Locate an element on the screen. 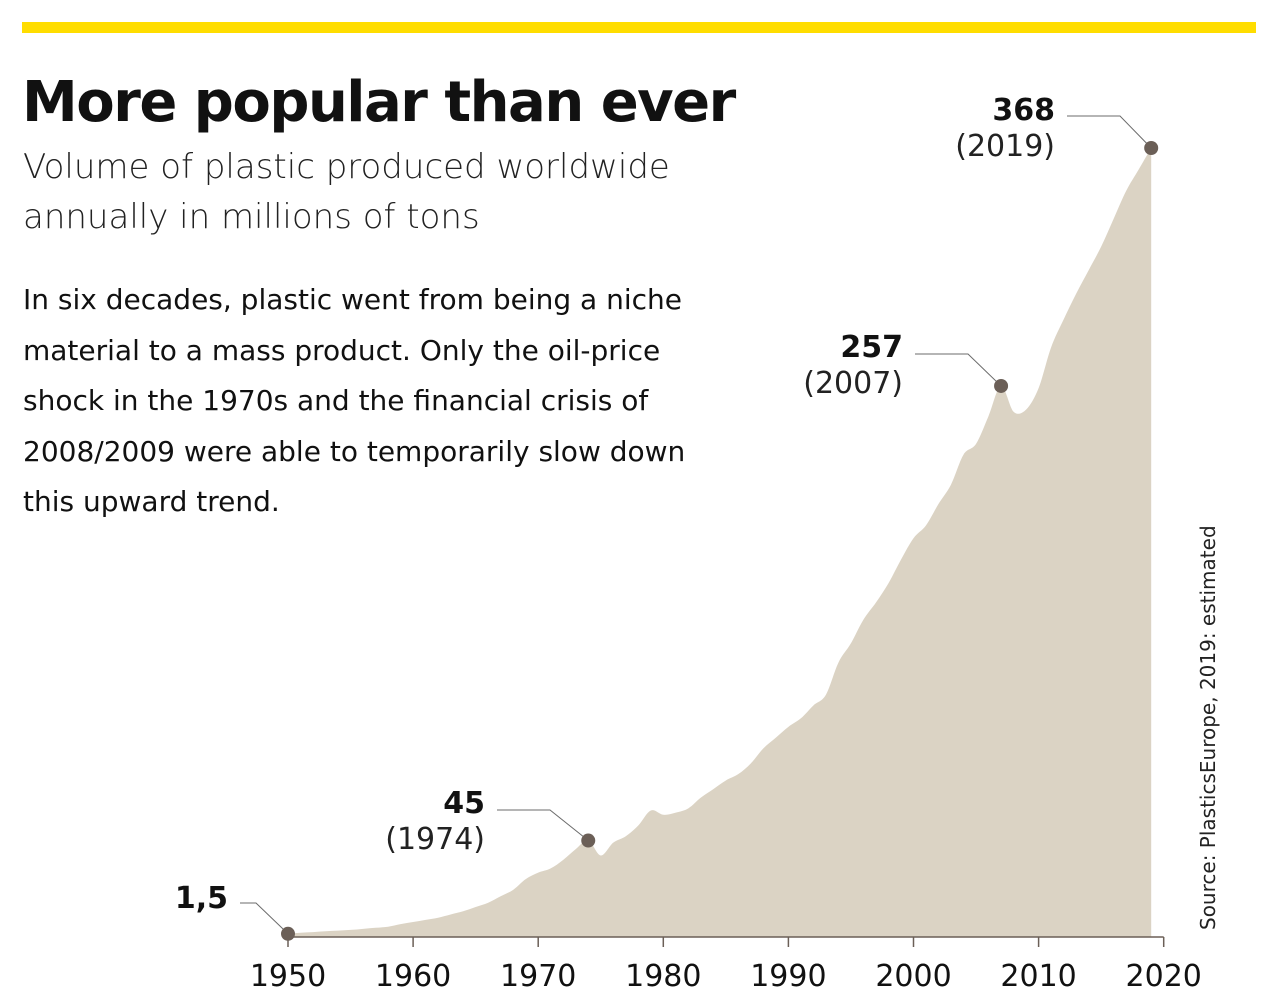 This screenshot has width=1280, height=1005. annotation-year: (1974) is located at coordinates (435, 839).